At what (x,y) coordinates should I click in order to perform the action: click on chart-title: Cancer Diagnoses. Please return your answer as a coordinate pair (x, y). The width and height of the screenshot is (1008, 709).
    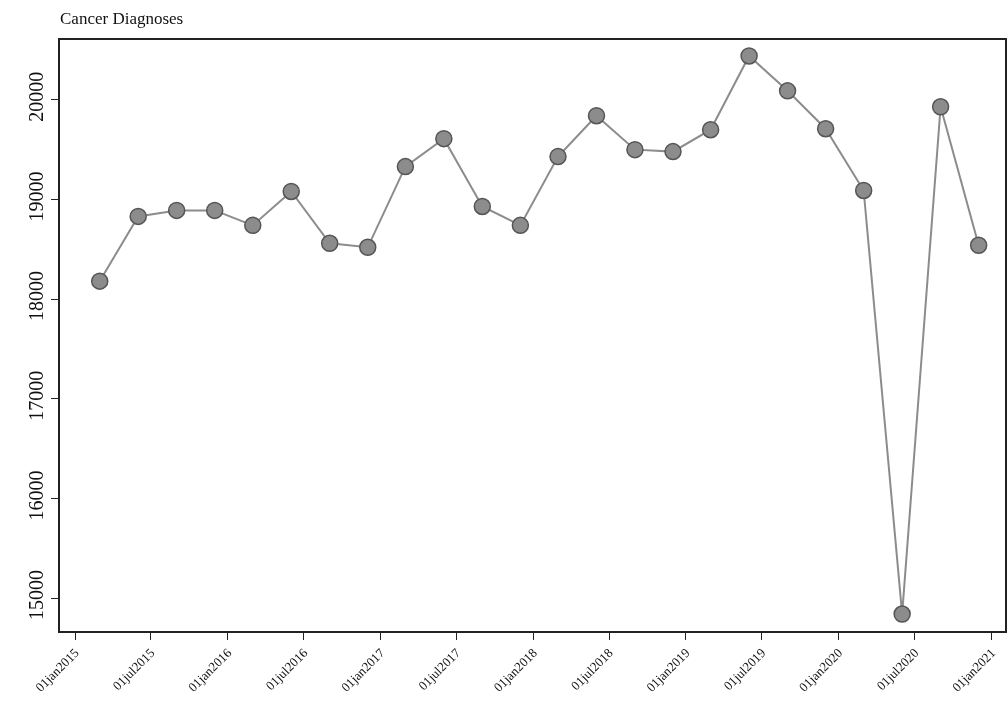
    Looking at the image, I should click on (122, 18).